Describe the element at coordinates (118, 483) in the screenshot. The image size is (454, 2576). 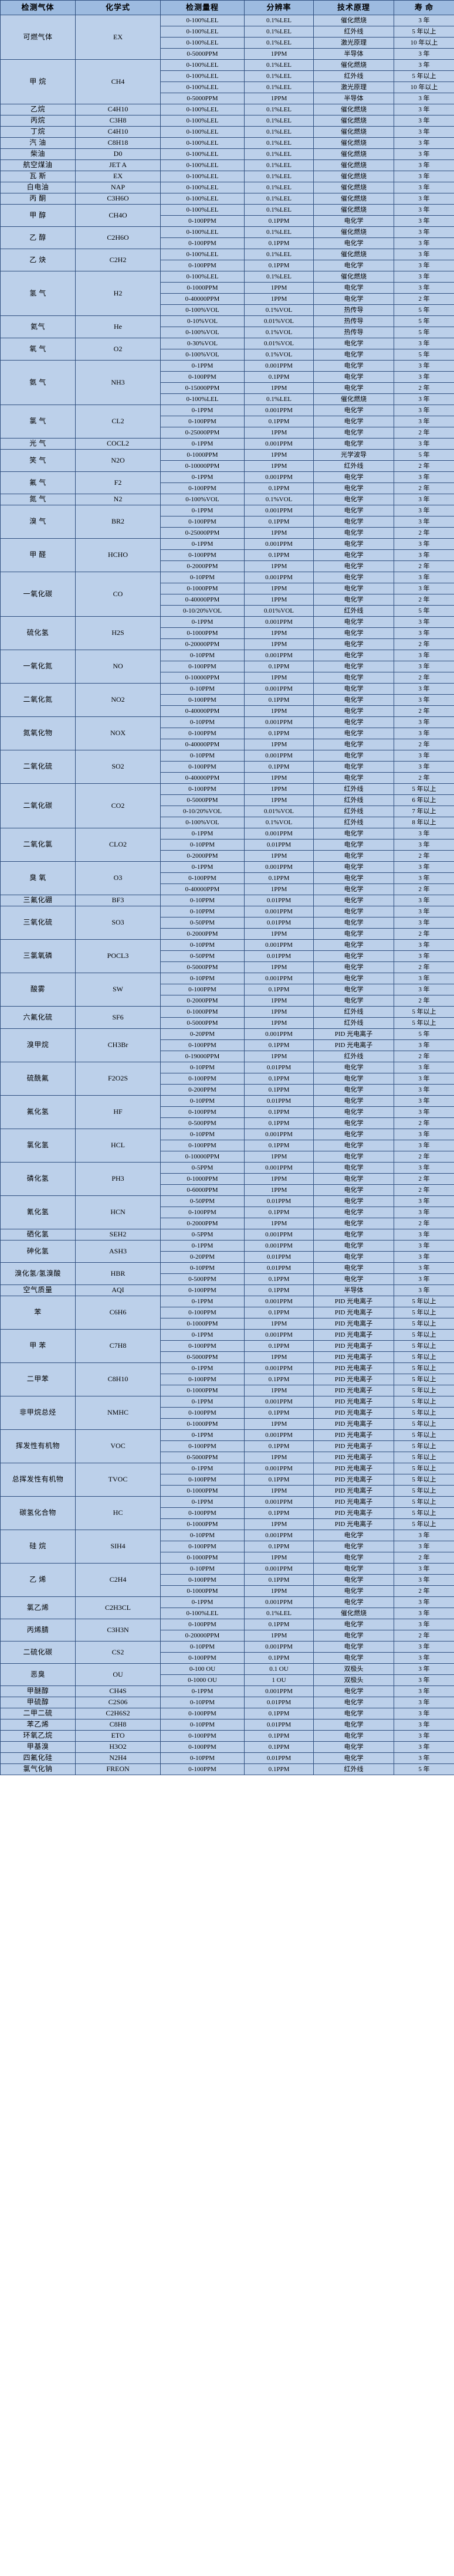
I see `cell-chemical-formula: F2` at that location.